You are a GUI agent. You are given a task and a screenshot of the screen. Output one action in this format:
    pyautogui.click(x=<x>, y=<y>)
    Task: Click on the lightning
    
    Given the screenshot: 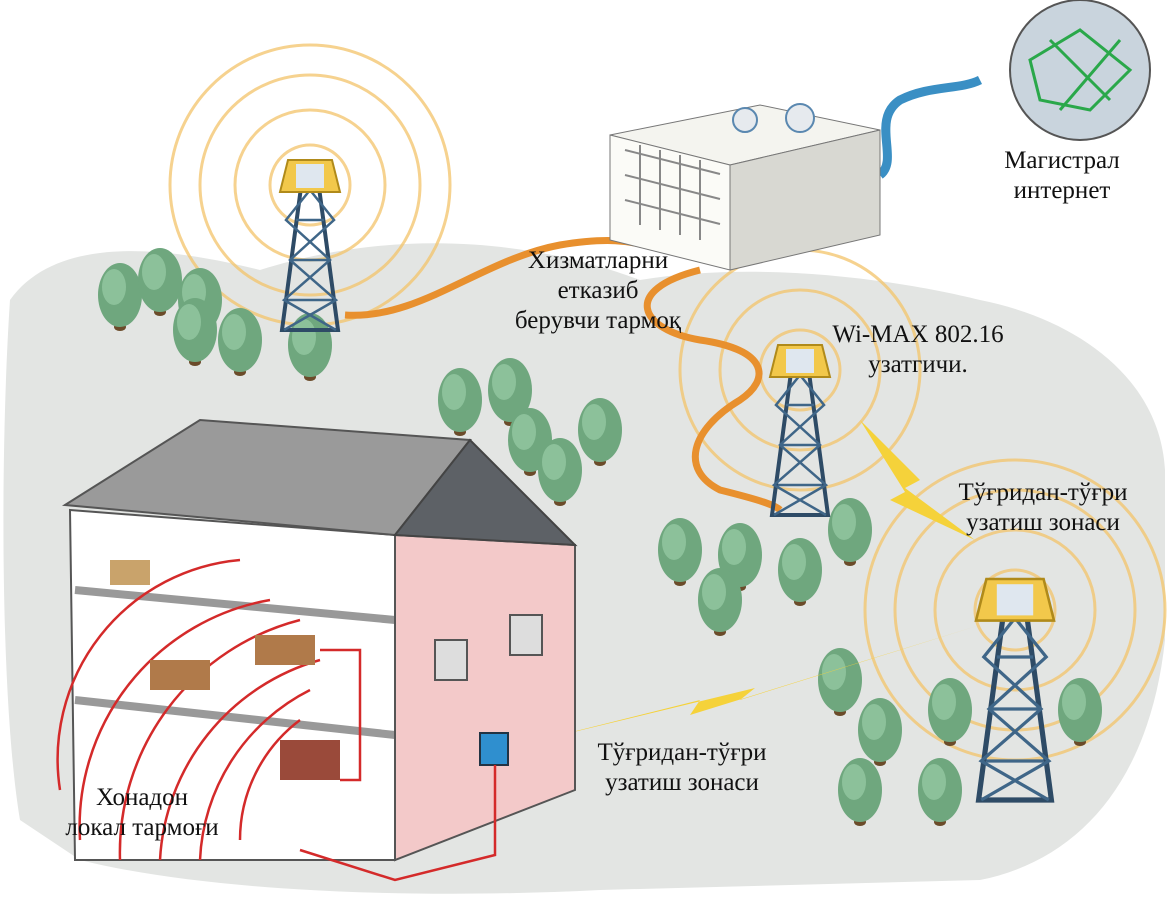 What is the action you would take?
    pyautogui.click(x=917, y=480)
    